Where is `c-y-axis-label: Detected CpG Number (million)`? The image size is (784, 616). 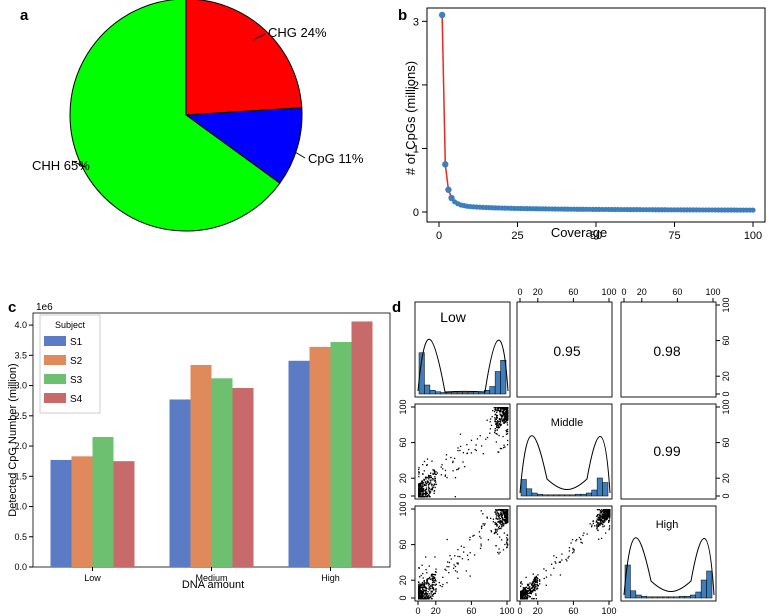 c-y-axis-label: Detected CpG Number (million) is located at coordinates (13, 439).